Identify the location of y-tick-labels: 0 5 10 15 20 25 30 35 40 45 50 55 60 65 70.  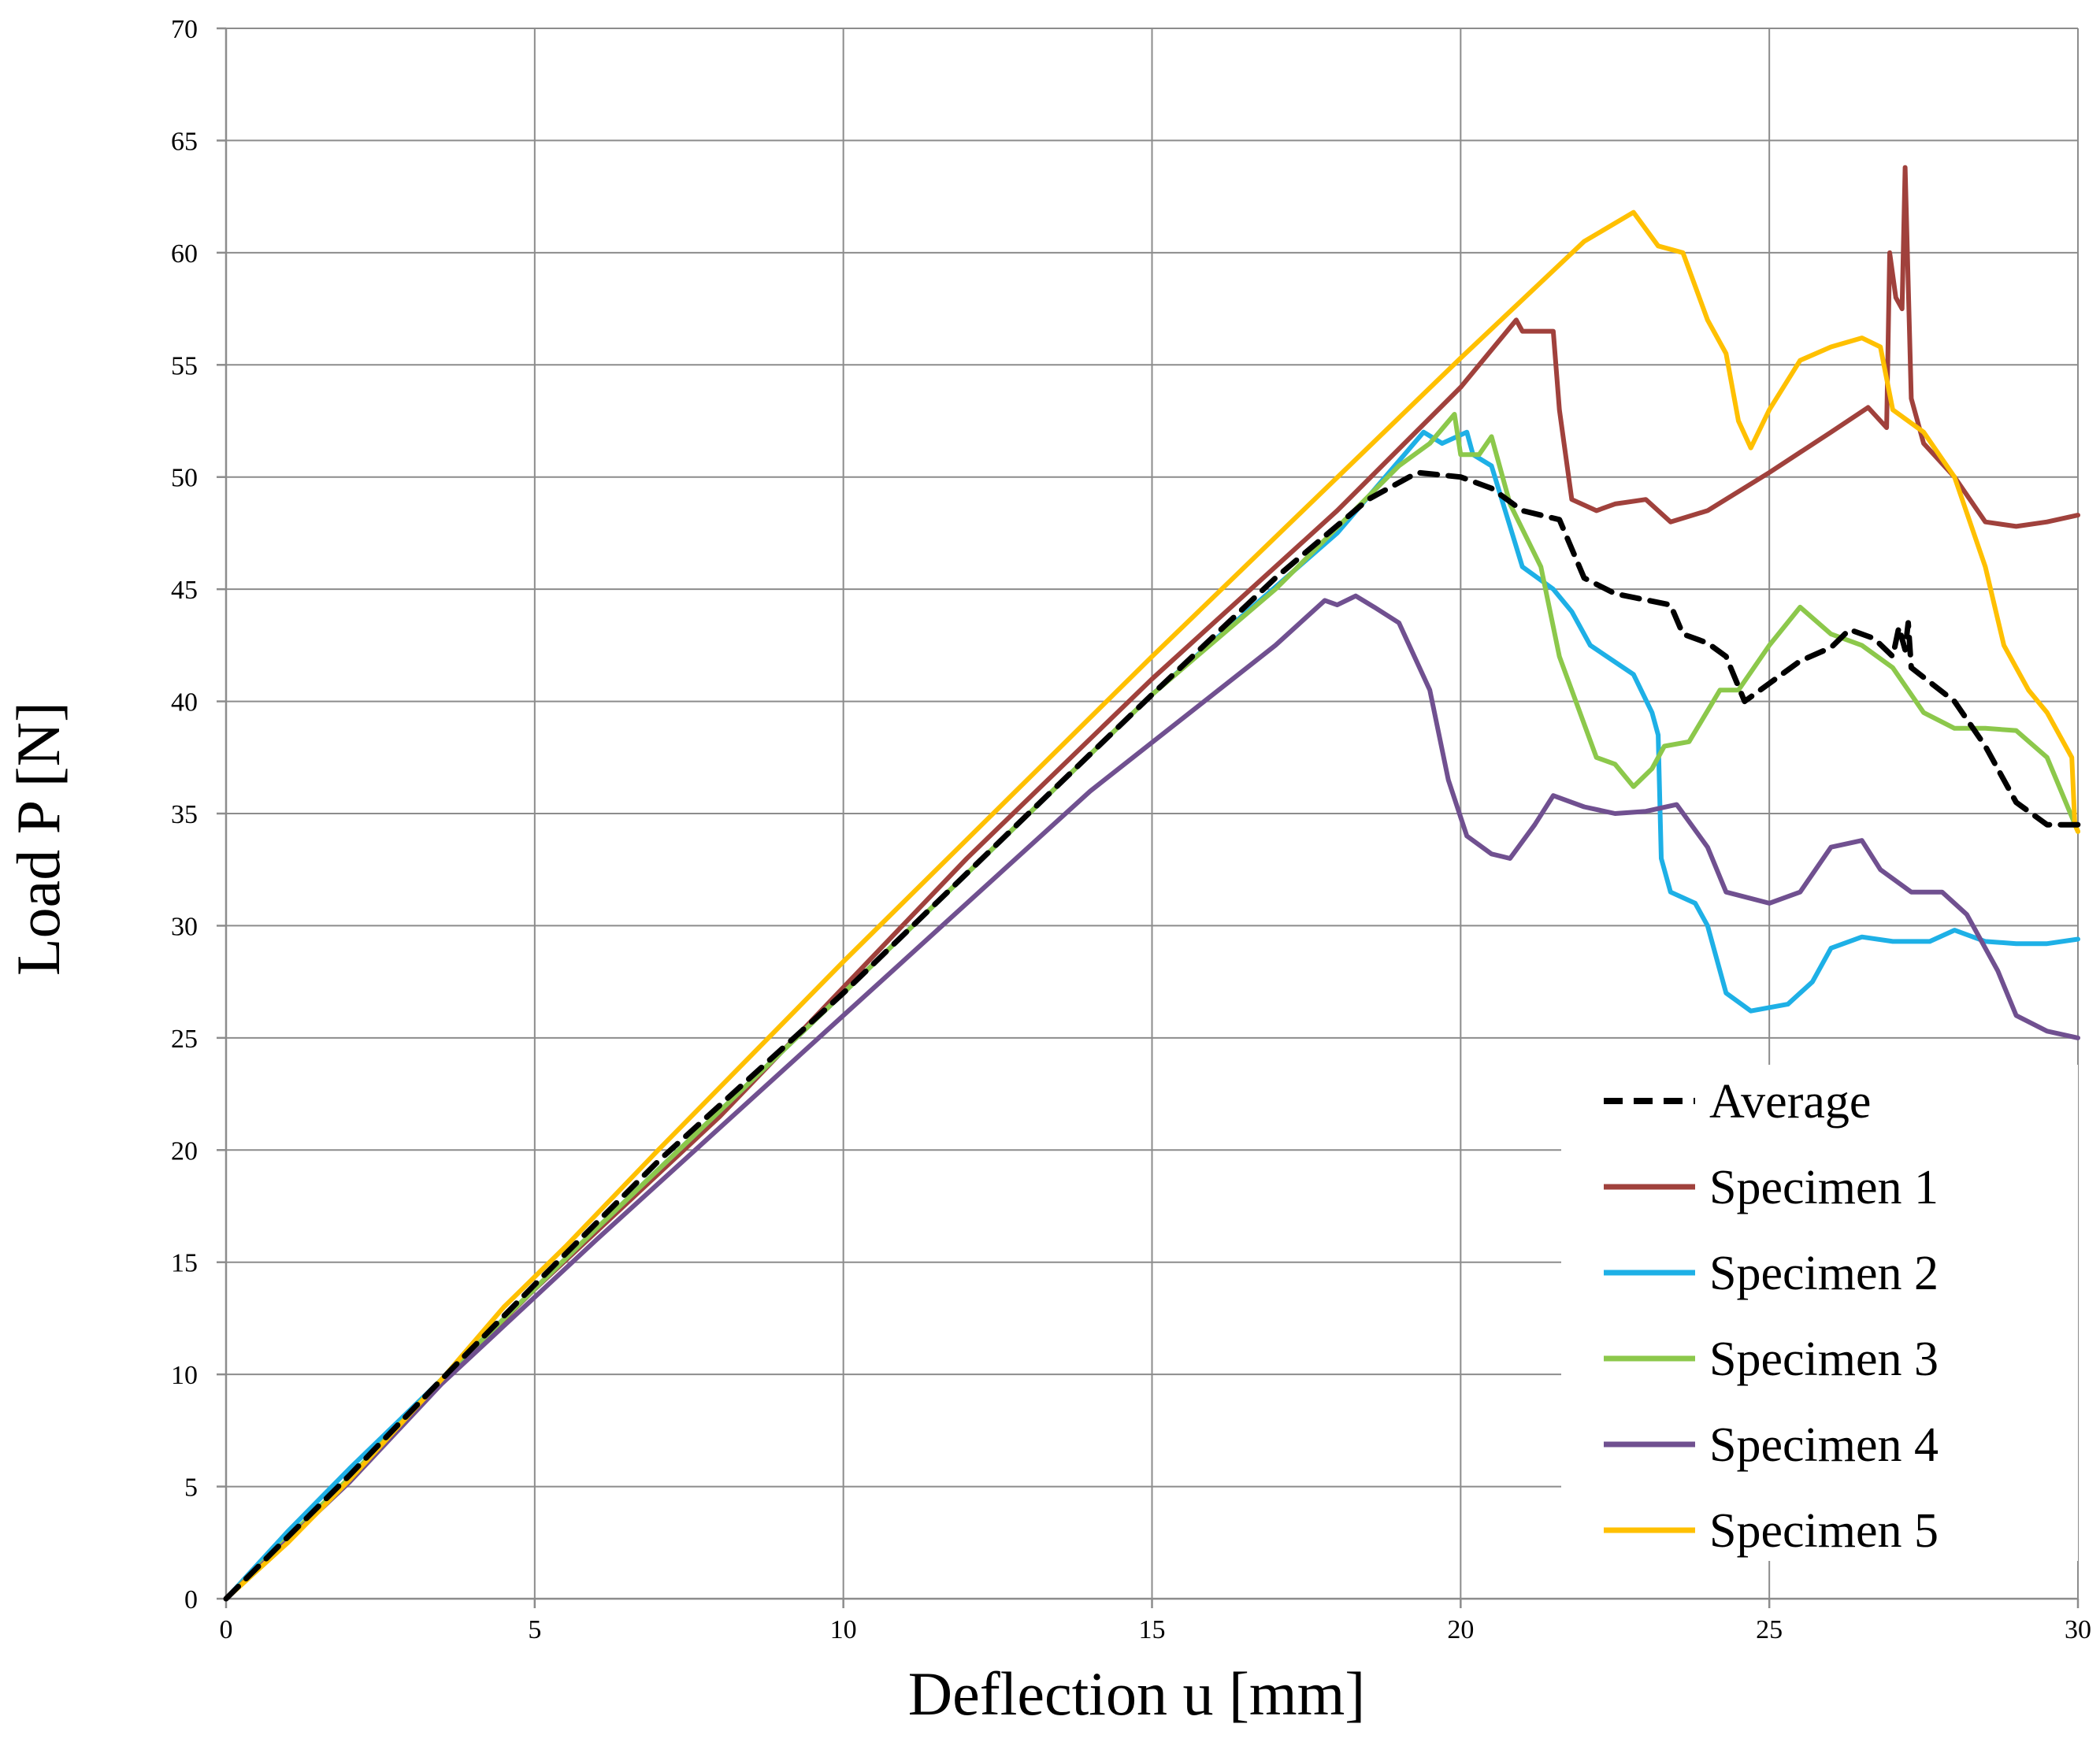
(184, 814).